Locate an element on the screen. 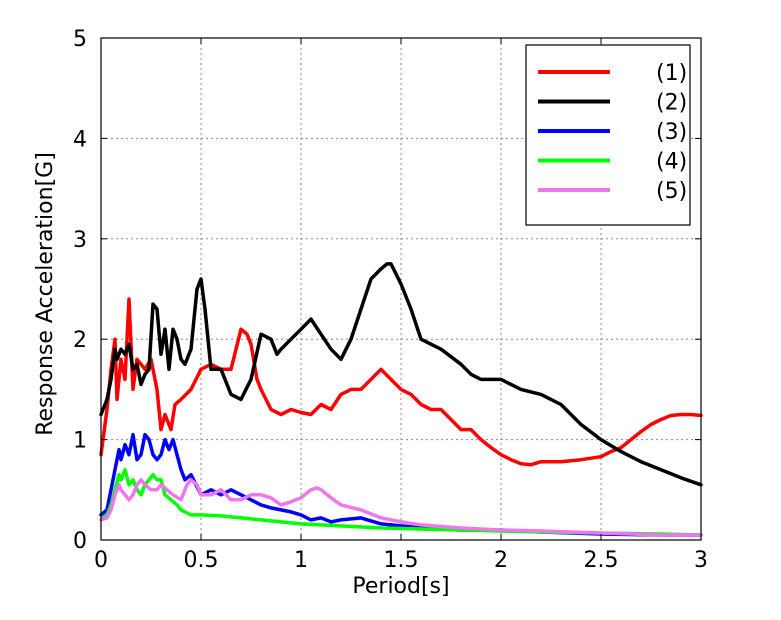 This screenshot has width=781, height=620. legend-label-2: (2) is located at coordinates (671, 103).